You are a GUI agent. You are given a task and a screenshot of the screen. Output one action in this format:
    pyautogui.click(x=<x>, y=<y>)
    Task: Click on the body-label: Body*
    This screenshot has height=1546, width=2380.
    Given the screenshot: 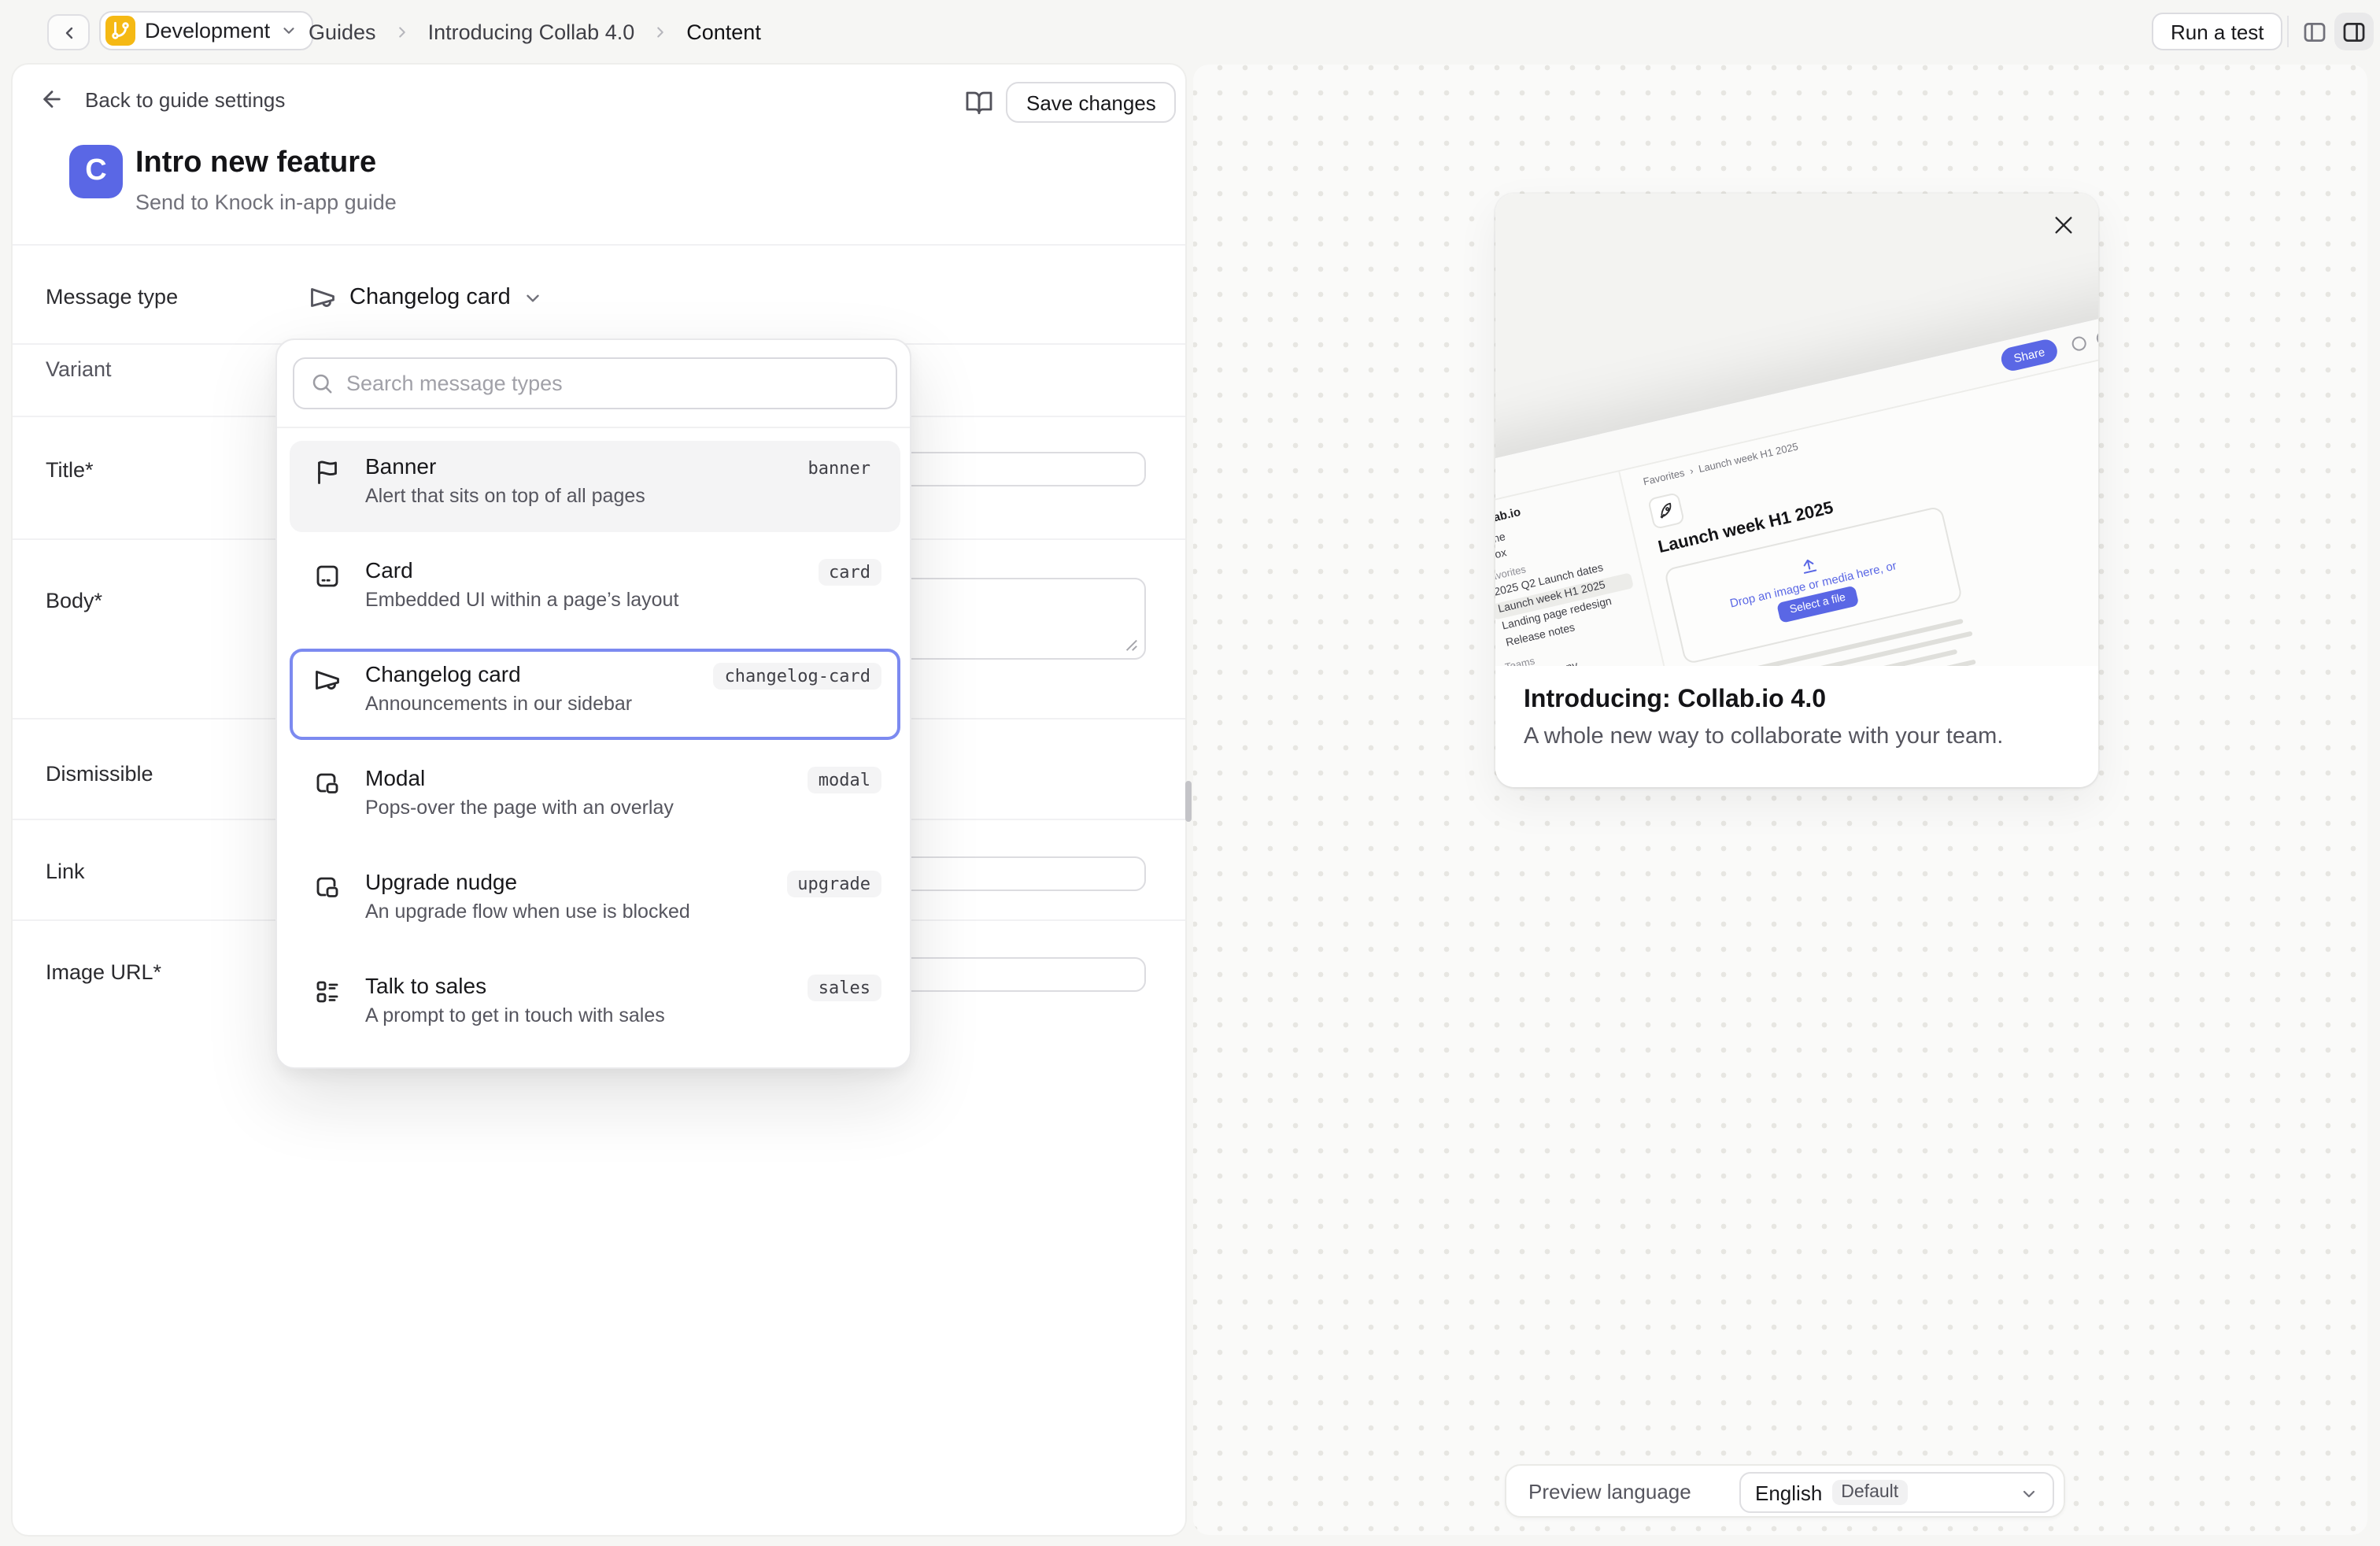 What is the action you would take?
    pyautogui.click(x=74, y=600)
    